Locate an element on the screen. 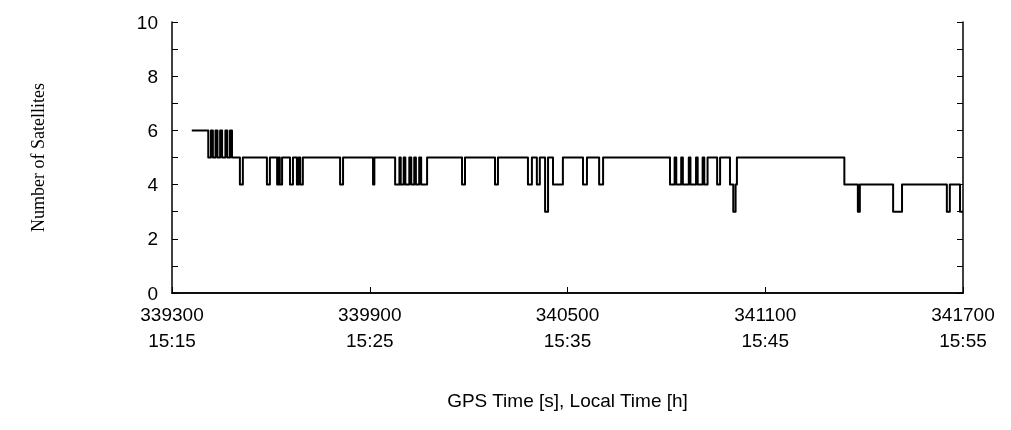 The height and width of the screenshot is (430, 1011). x2-tick-label: 15:15 is located at coordinates (172, 340).